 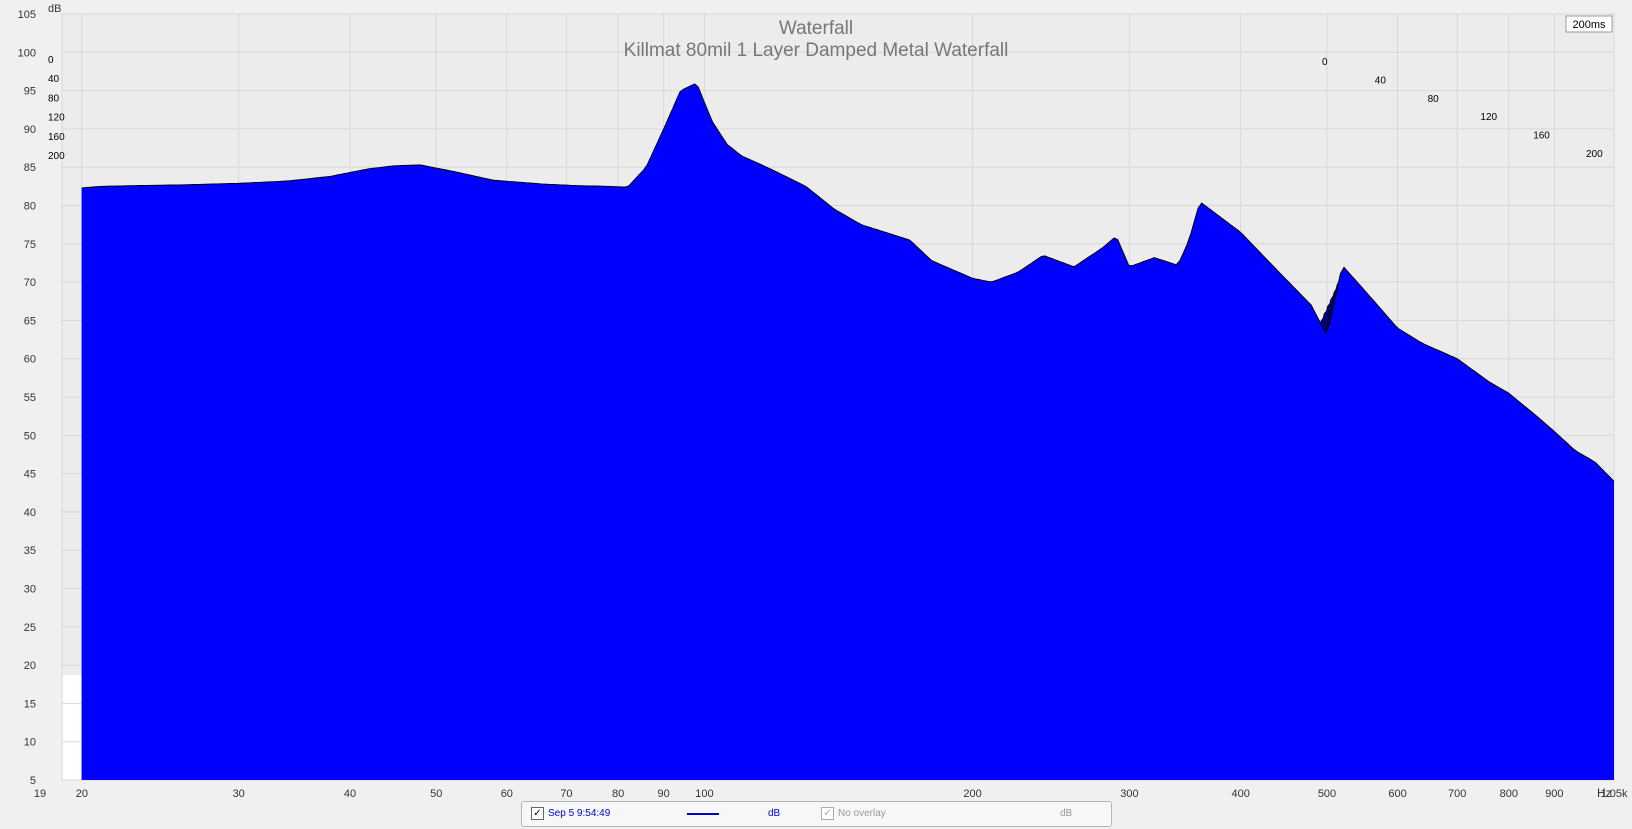 What do you see at coordinates (816, 28) in the screenshot?
I see `chart-title: Waterfall` at bounding box center [816, 28].